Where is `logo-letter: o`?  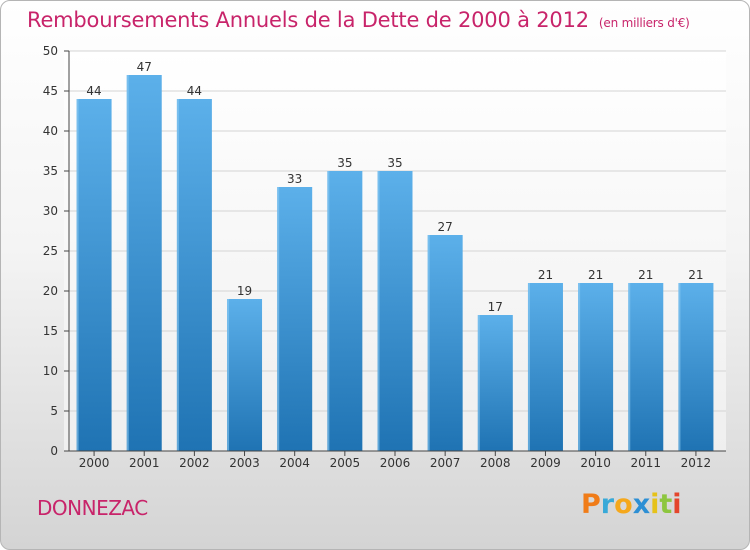 logo-letter: o is located at coordinates (623, 504).